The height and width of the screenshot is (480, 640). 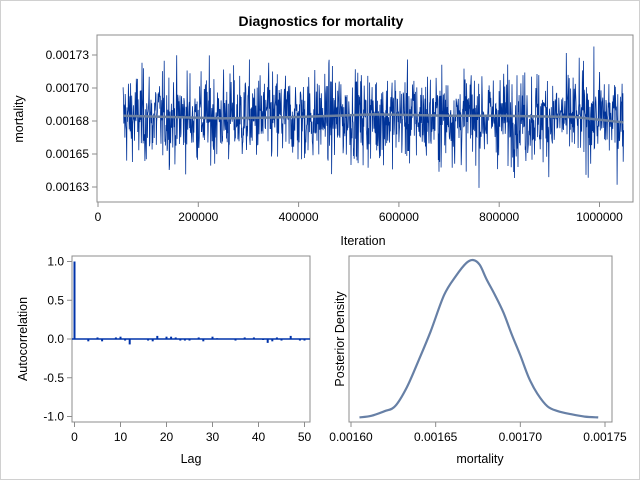 What do you see at coordinates (167, 437) in the screenshot?
I see `x-tick-label: 20` at bounding box center [167, 437].